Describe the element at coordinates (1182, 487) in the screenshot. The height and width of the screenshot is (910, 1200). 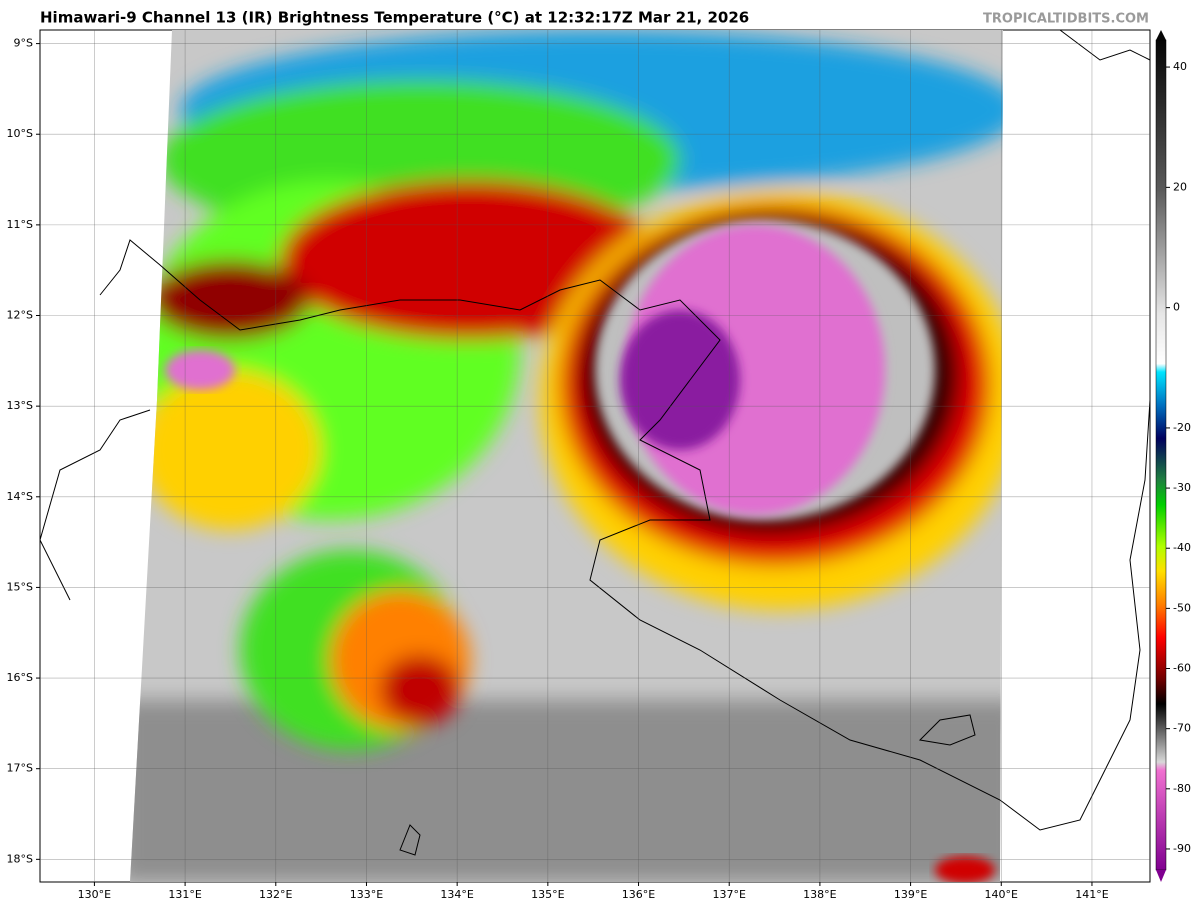
I see `colorbar-tick-label: -30` at that location.